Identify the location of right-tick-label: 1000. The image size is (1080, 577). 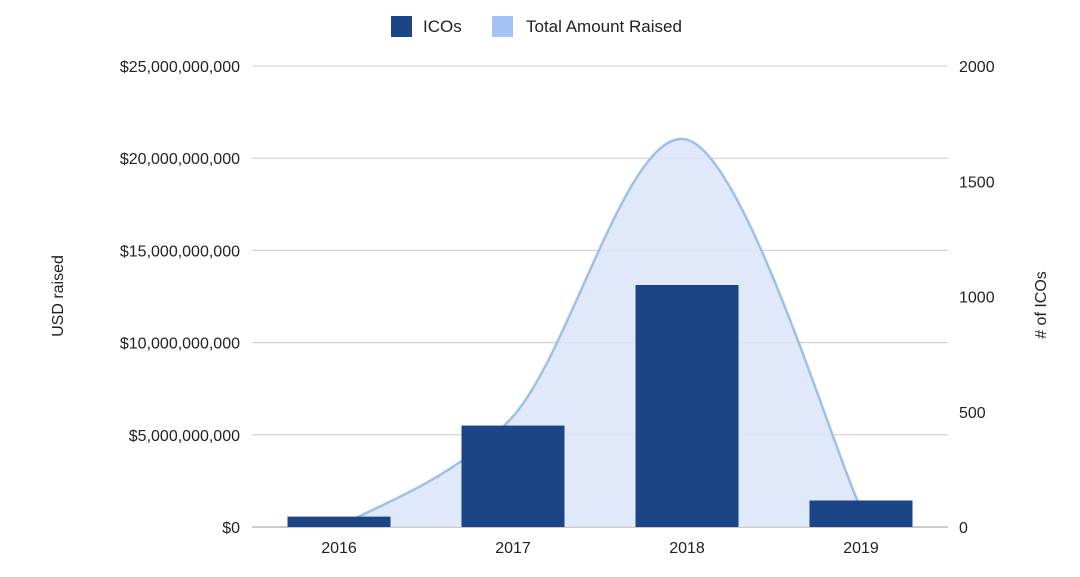
(977, 298).